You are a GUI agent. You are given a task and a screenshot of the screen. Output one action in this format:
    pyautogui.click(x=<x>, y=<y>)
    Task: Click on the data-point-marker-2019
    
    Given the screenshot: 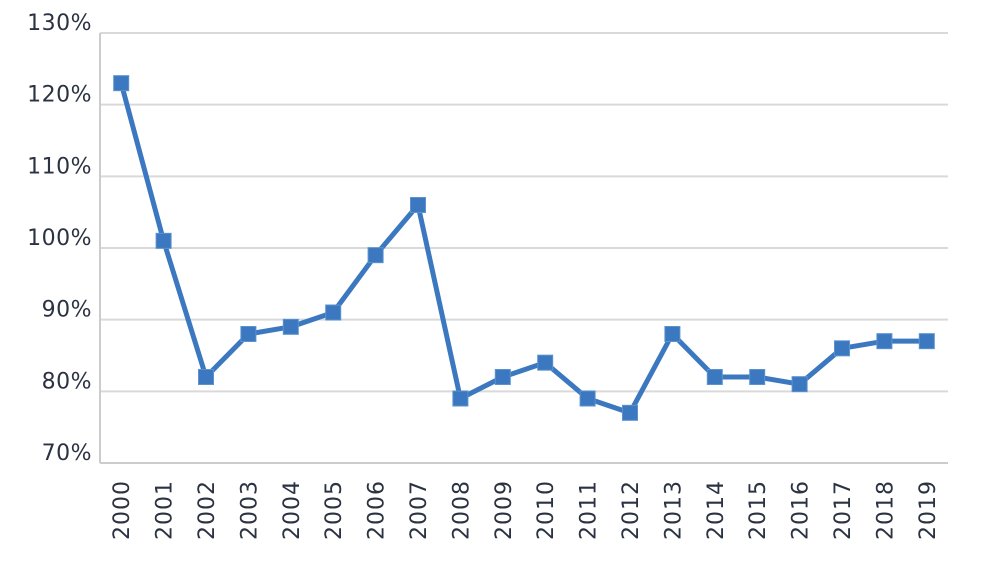 What is the action you would take?
    pyautogui.click(x=926, y=341)
    